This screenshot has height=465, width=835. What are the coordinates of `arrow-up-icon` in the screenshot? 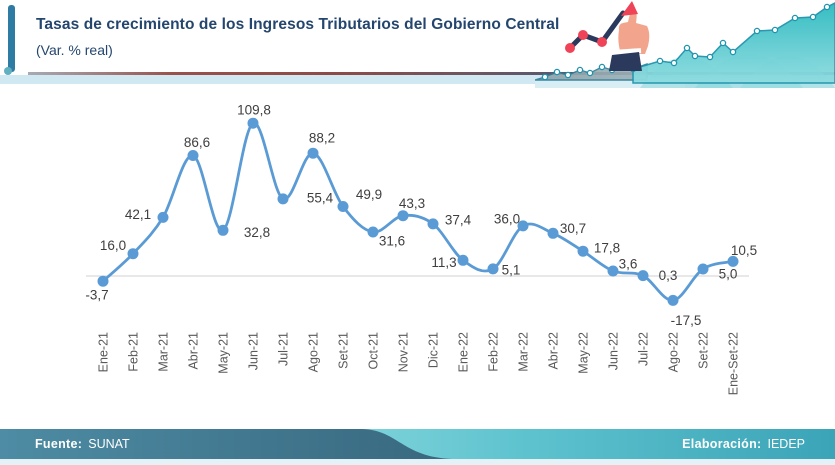 It's located at (629, 8).